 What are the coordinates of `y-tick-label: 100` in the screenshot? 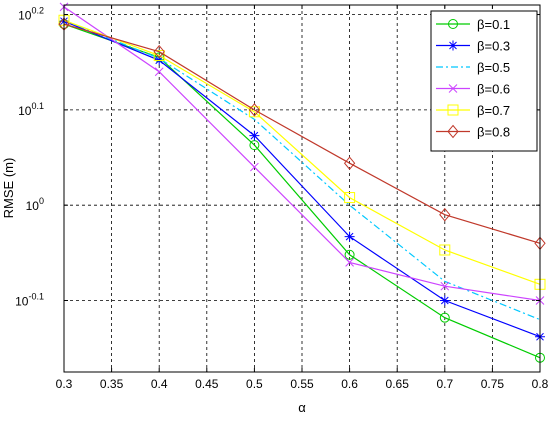 It's located at (35, 204).